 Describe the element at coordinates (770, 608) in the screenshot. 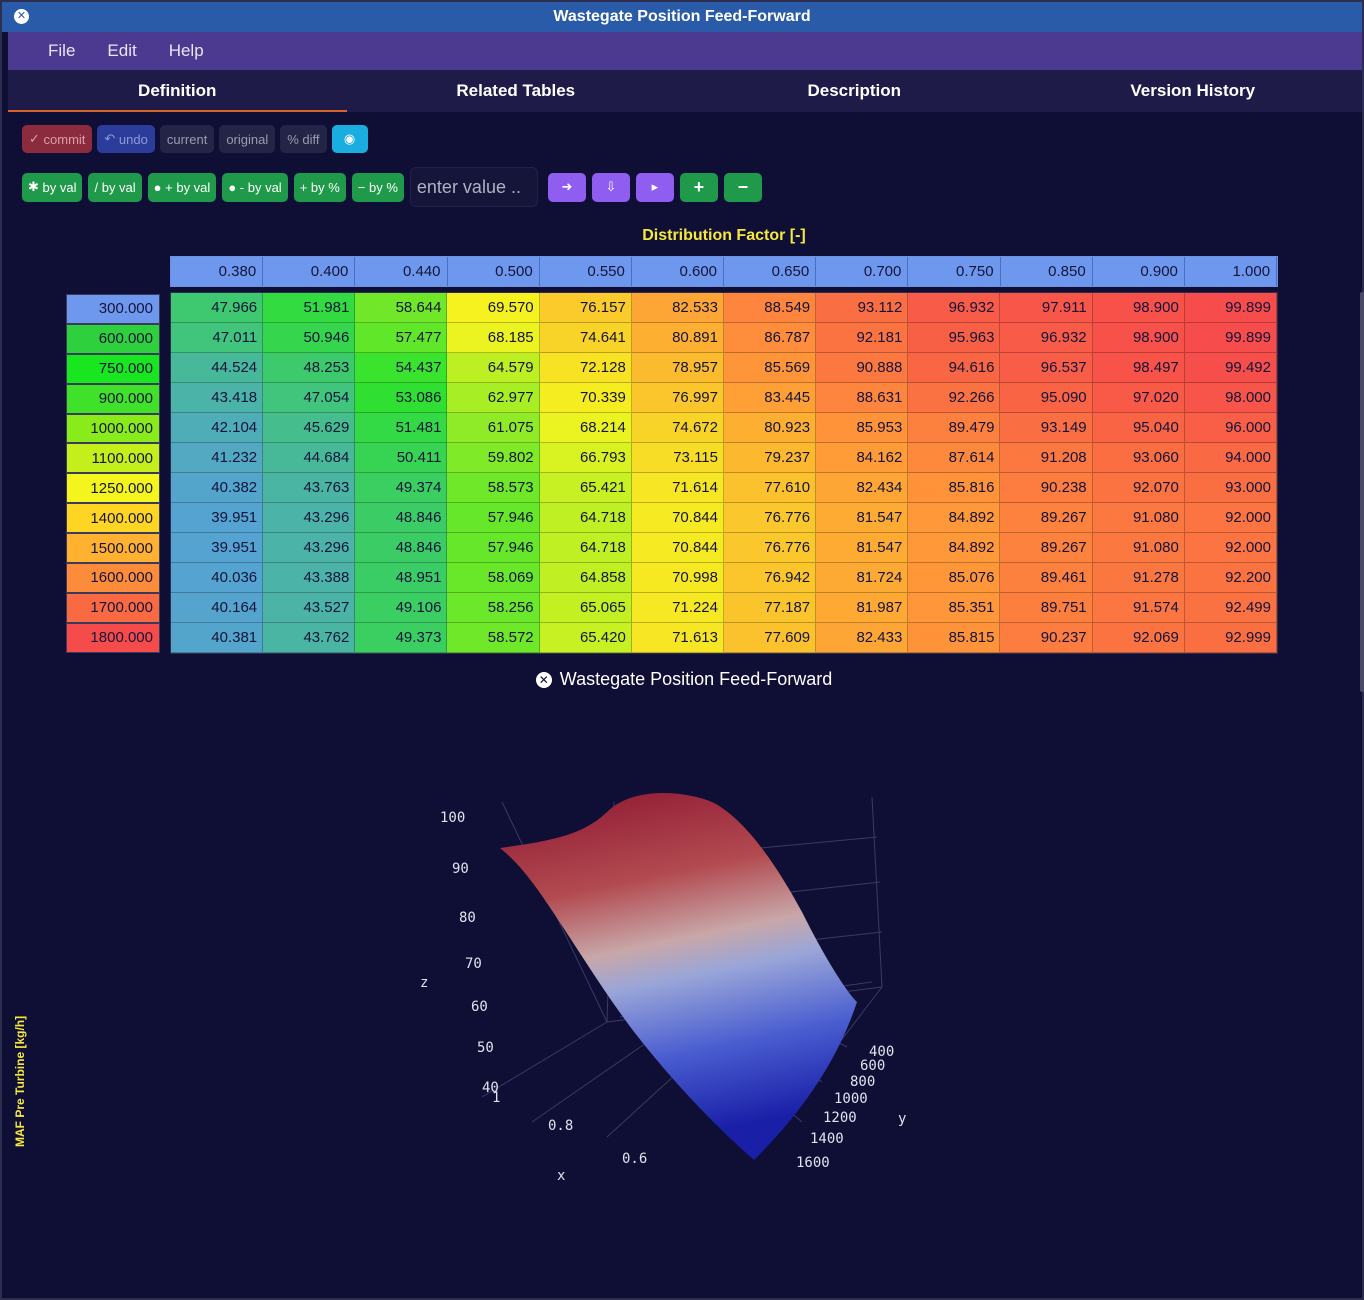

I see `table-cell: 77.187` at that location.